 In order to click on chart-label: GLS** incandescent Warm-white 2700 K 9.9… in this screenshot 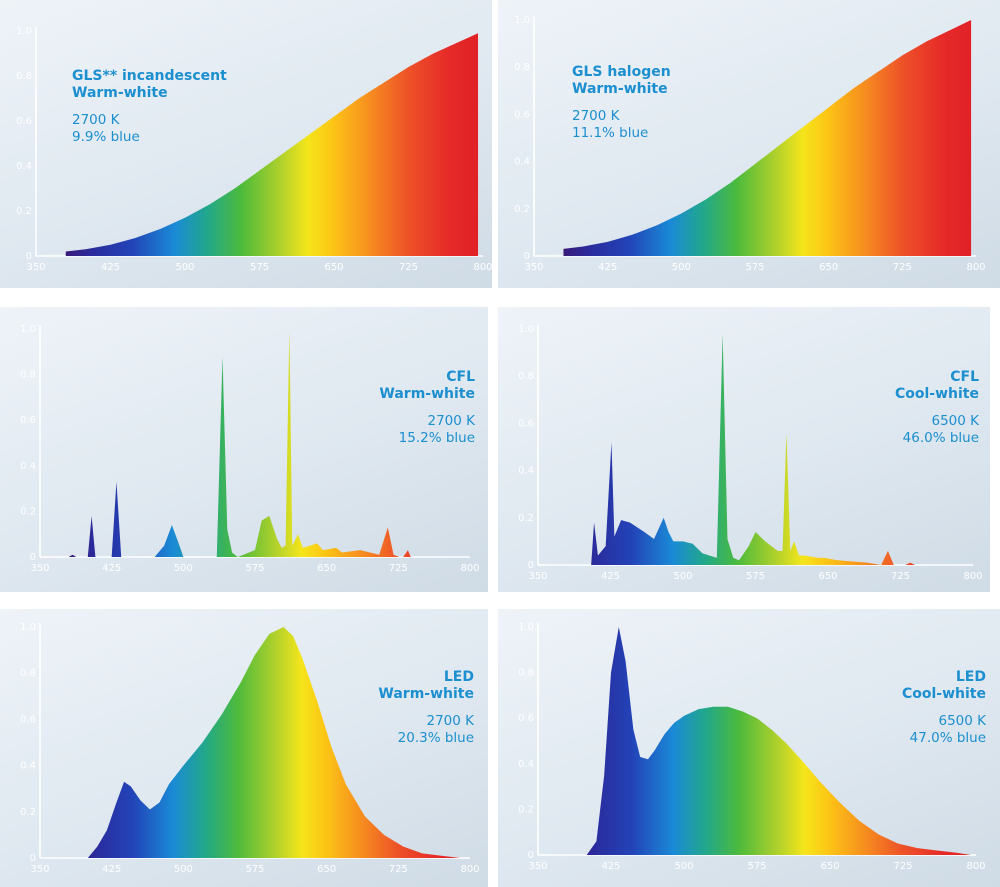, I will do `click(149, 106)`.